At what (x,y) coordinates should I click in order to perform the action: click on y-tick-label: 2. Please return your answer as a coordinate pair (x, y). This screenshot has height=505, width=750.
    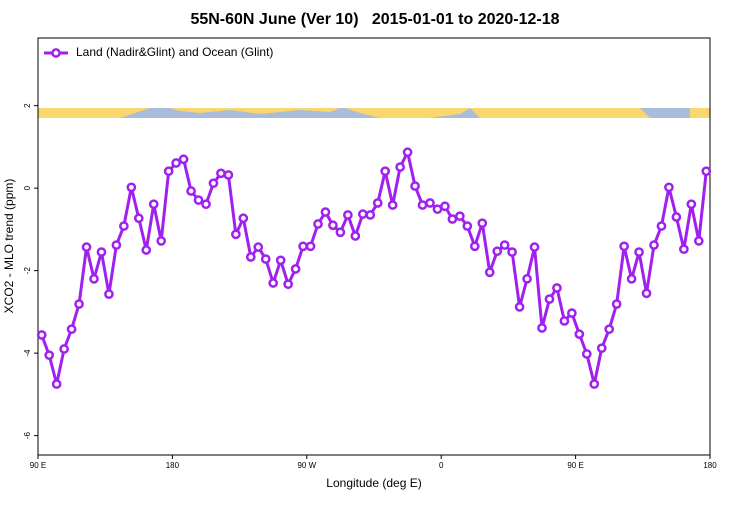
    Looking at the image, I should click on (27, 105).